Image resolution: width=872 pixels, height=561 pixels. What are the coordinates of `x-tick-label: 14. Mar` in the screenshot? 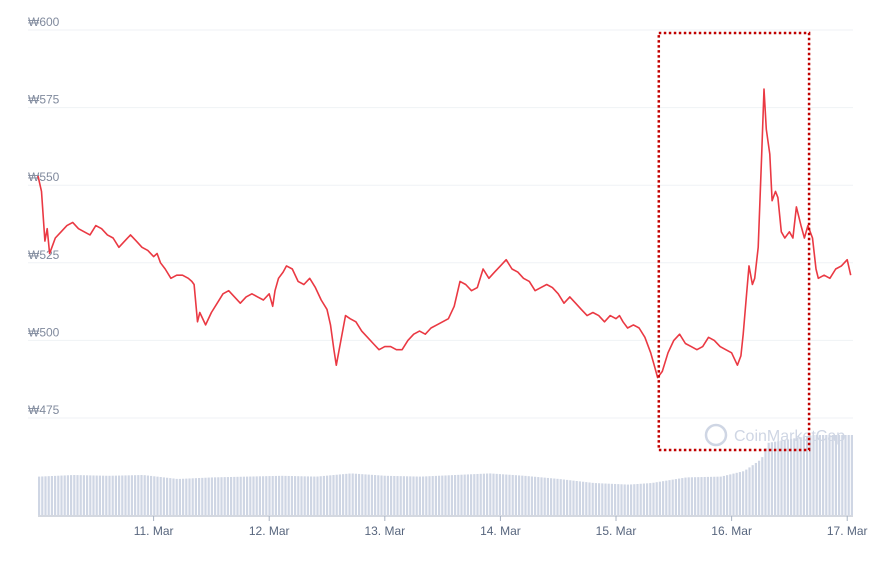 It's located at (500, 531).